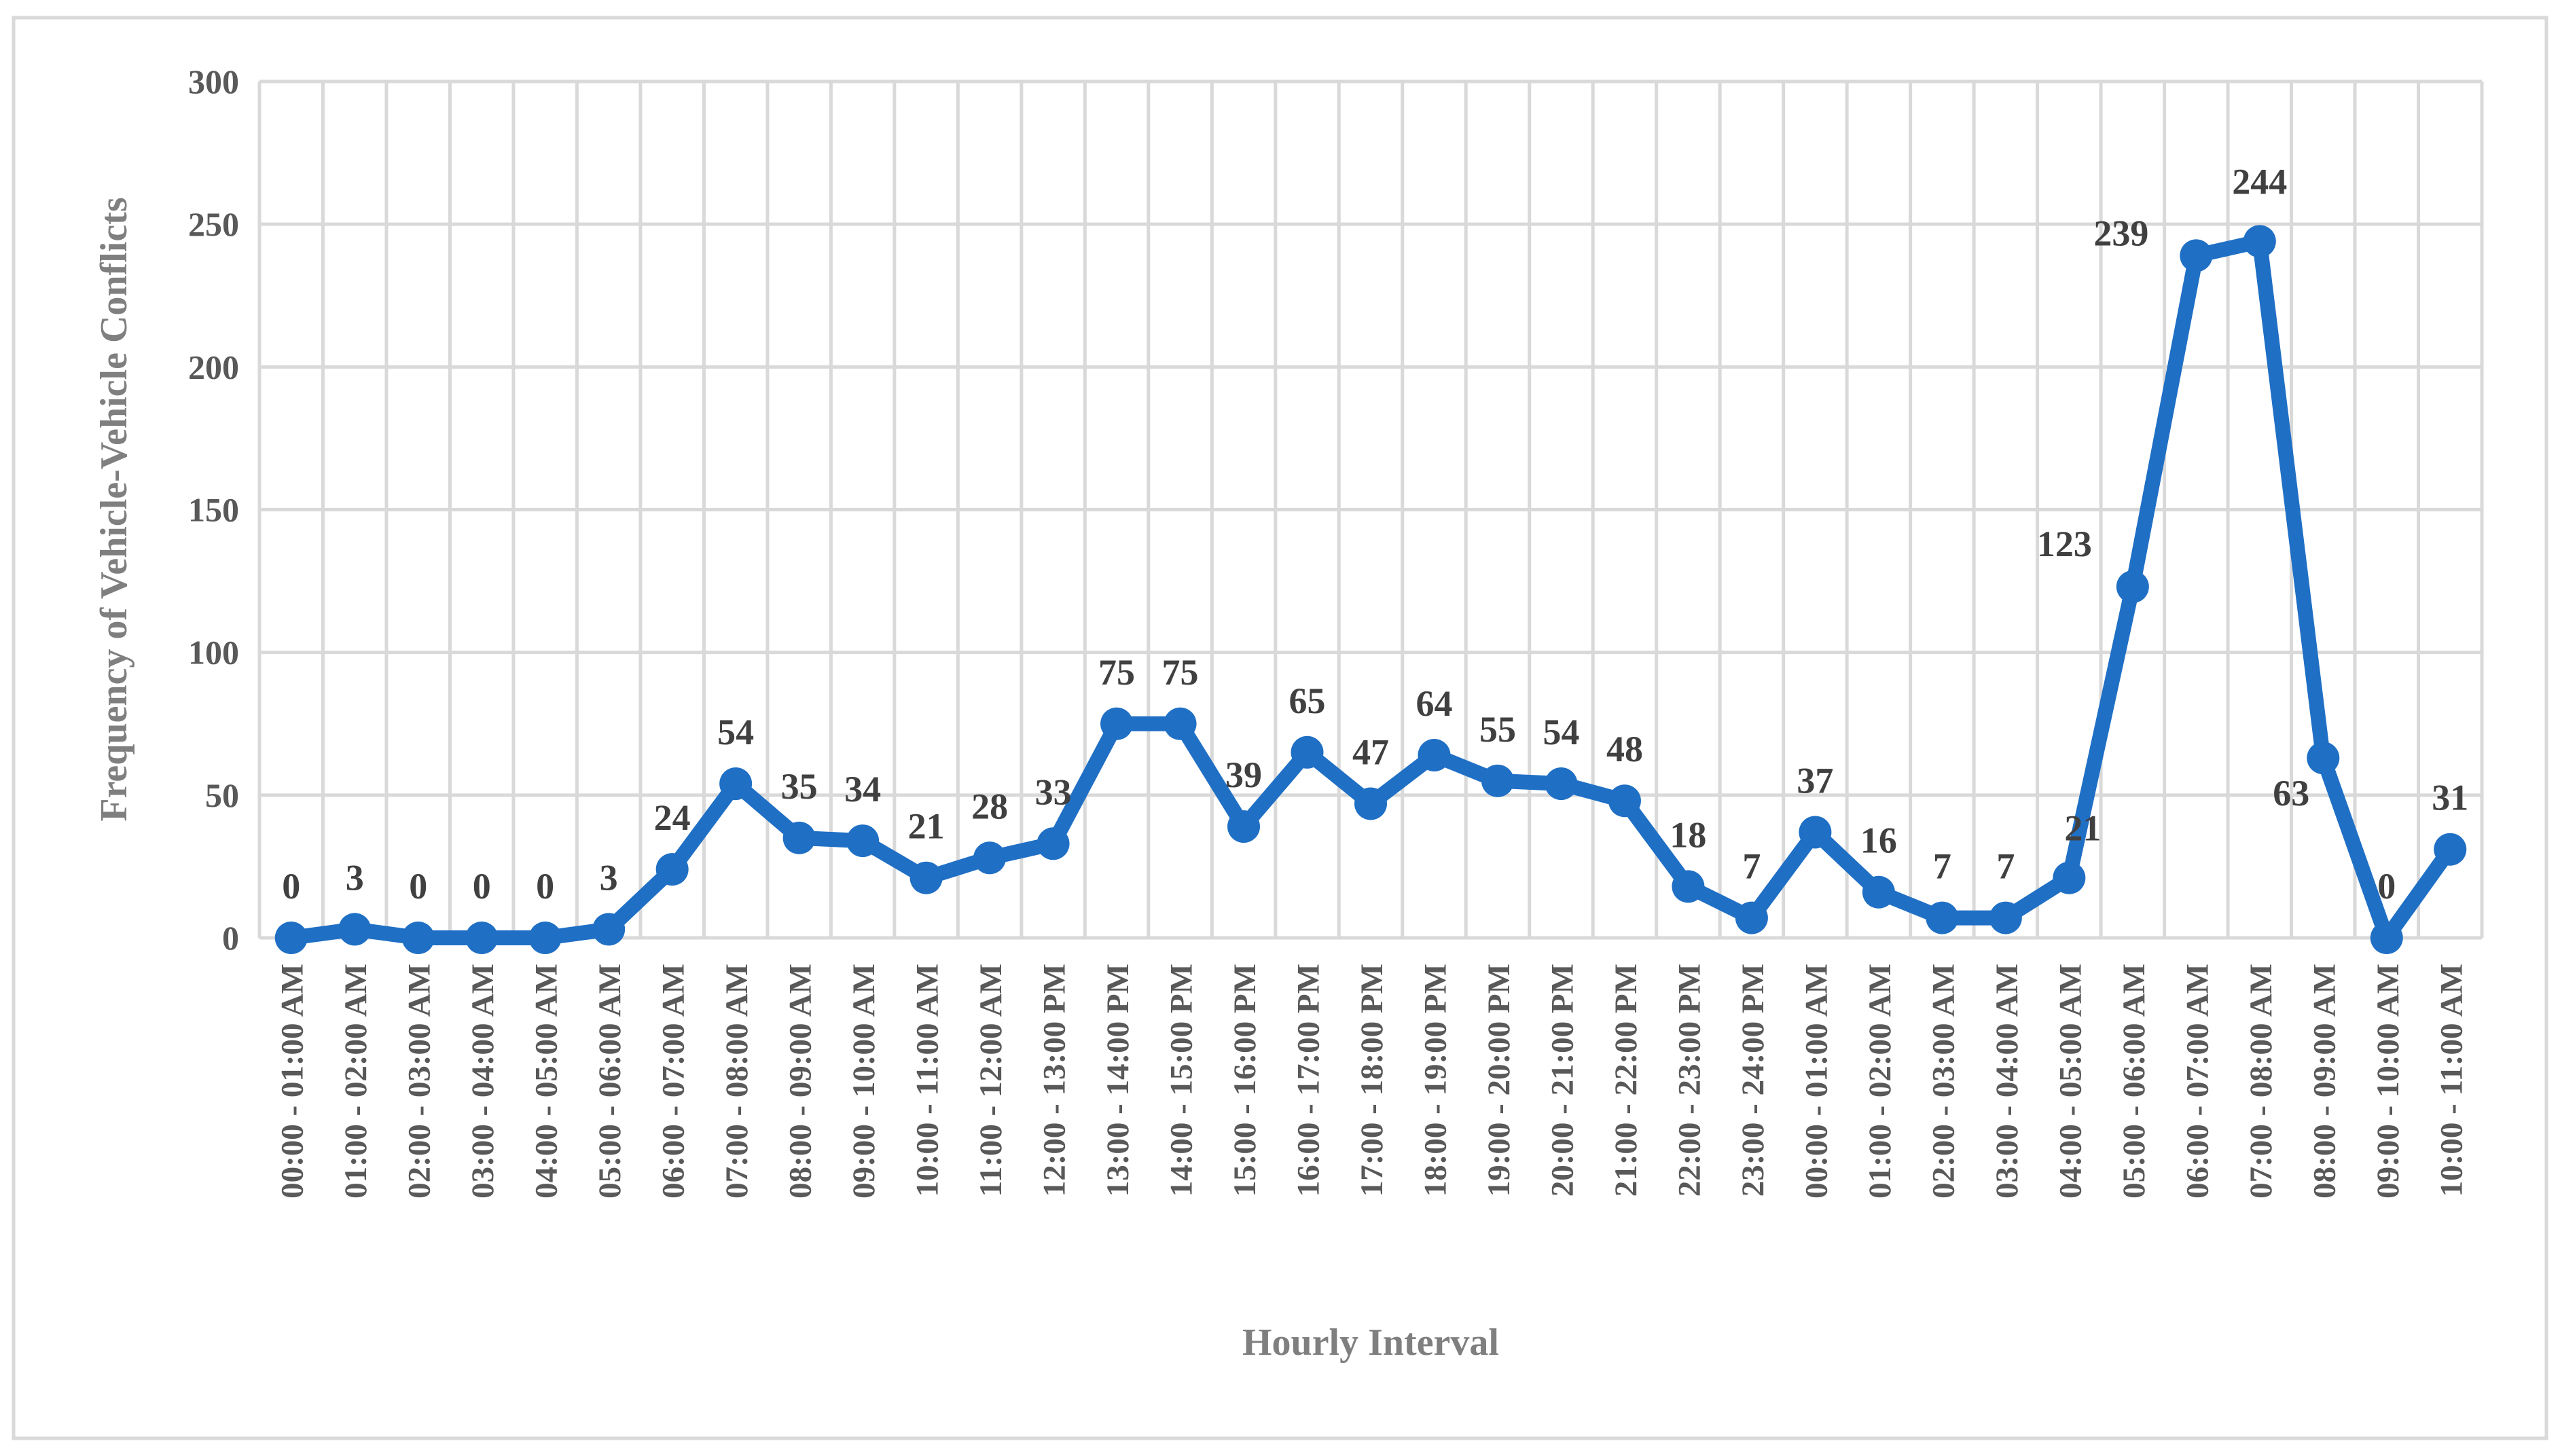 The image size is (2560, 1456). I want to click on x-tick-label: 10:00 - 11:00 AM, so click(2451, 1080).